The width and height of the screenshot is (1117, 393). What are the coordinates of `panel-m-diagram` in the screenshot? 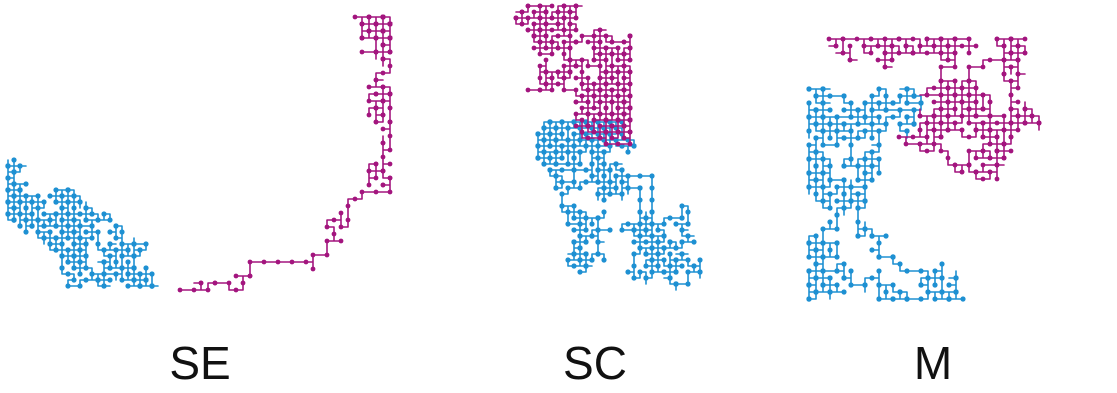 It's located at (924, 169).